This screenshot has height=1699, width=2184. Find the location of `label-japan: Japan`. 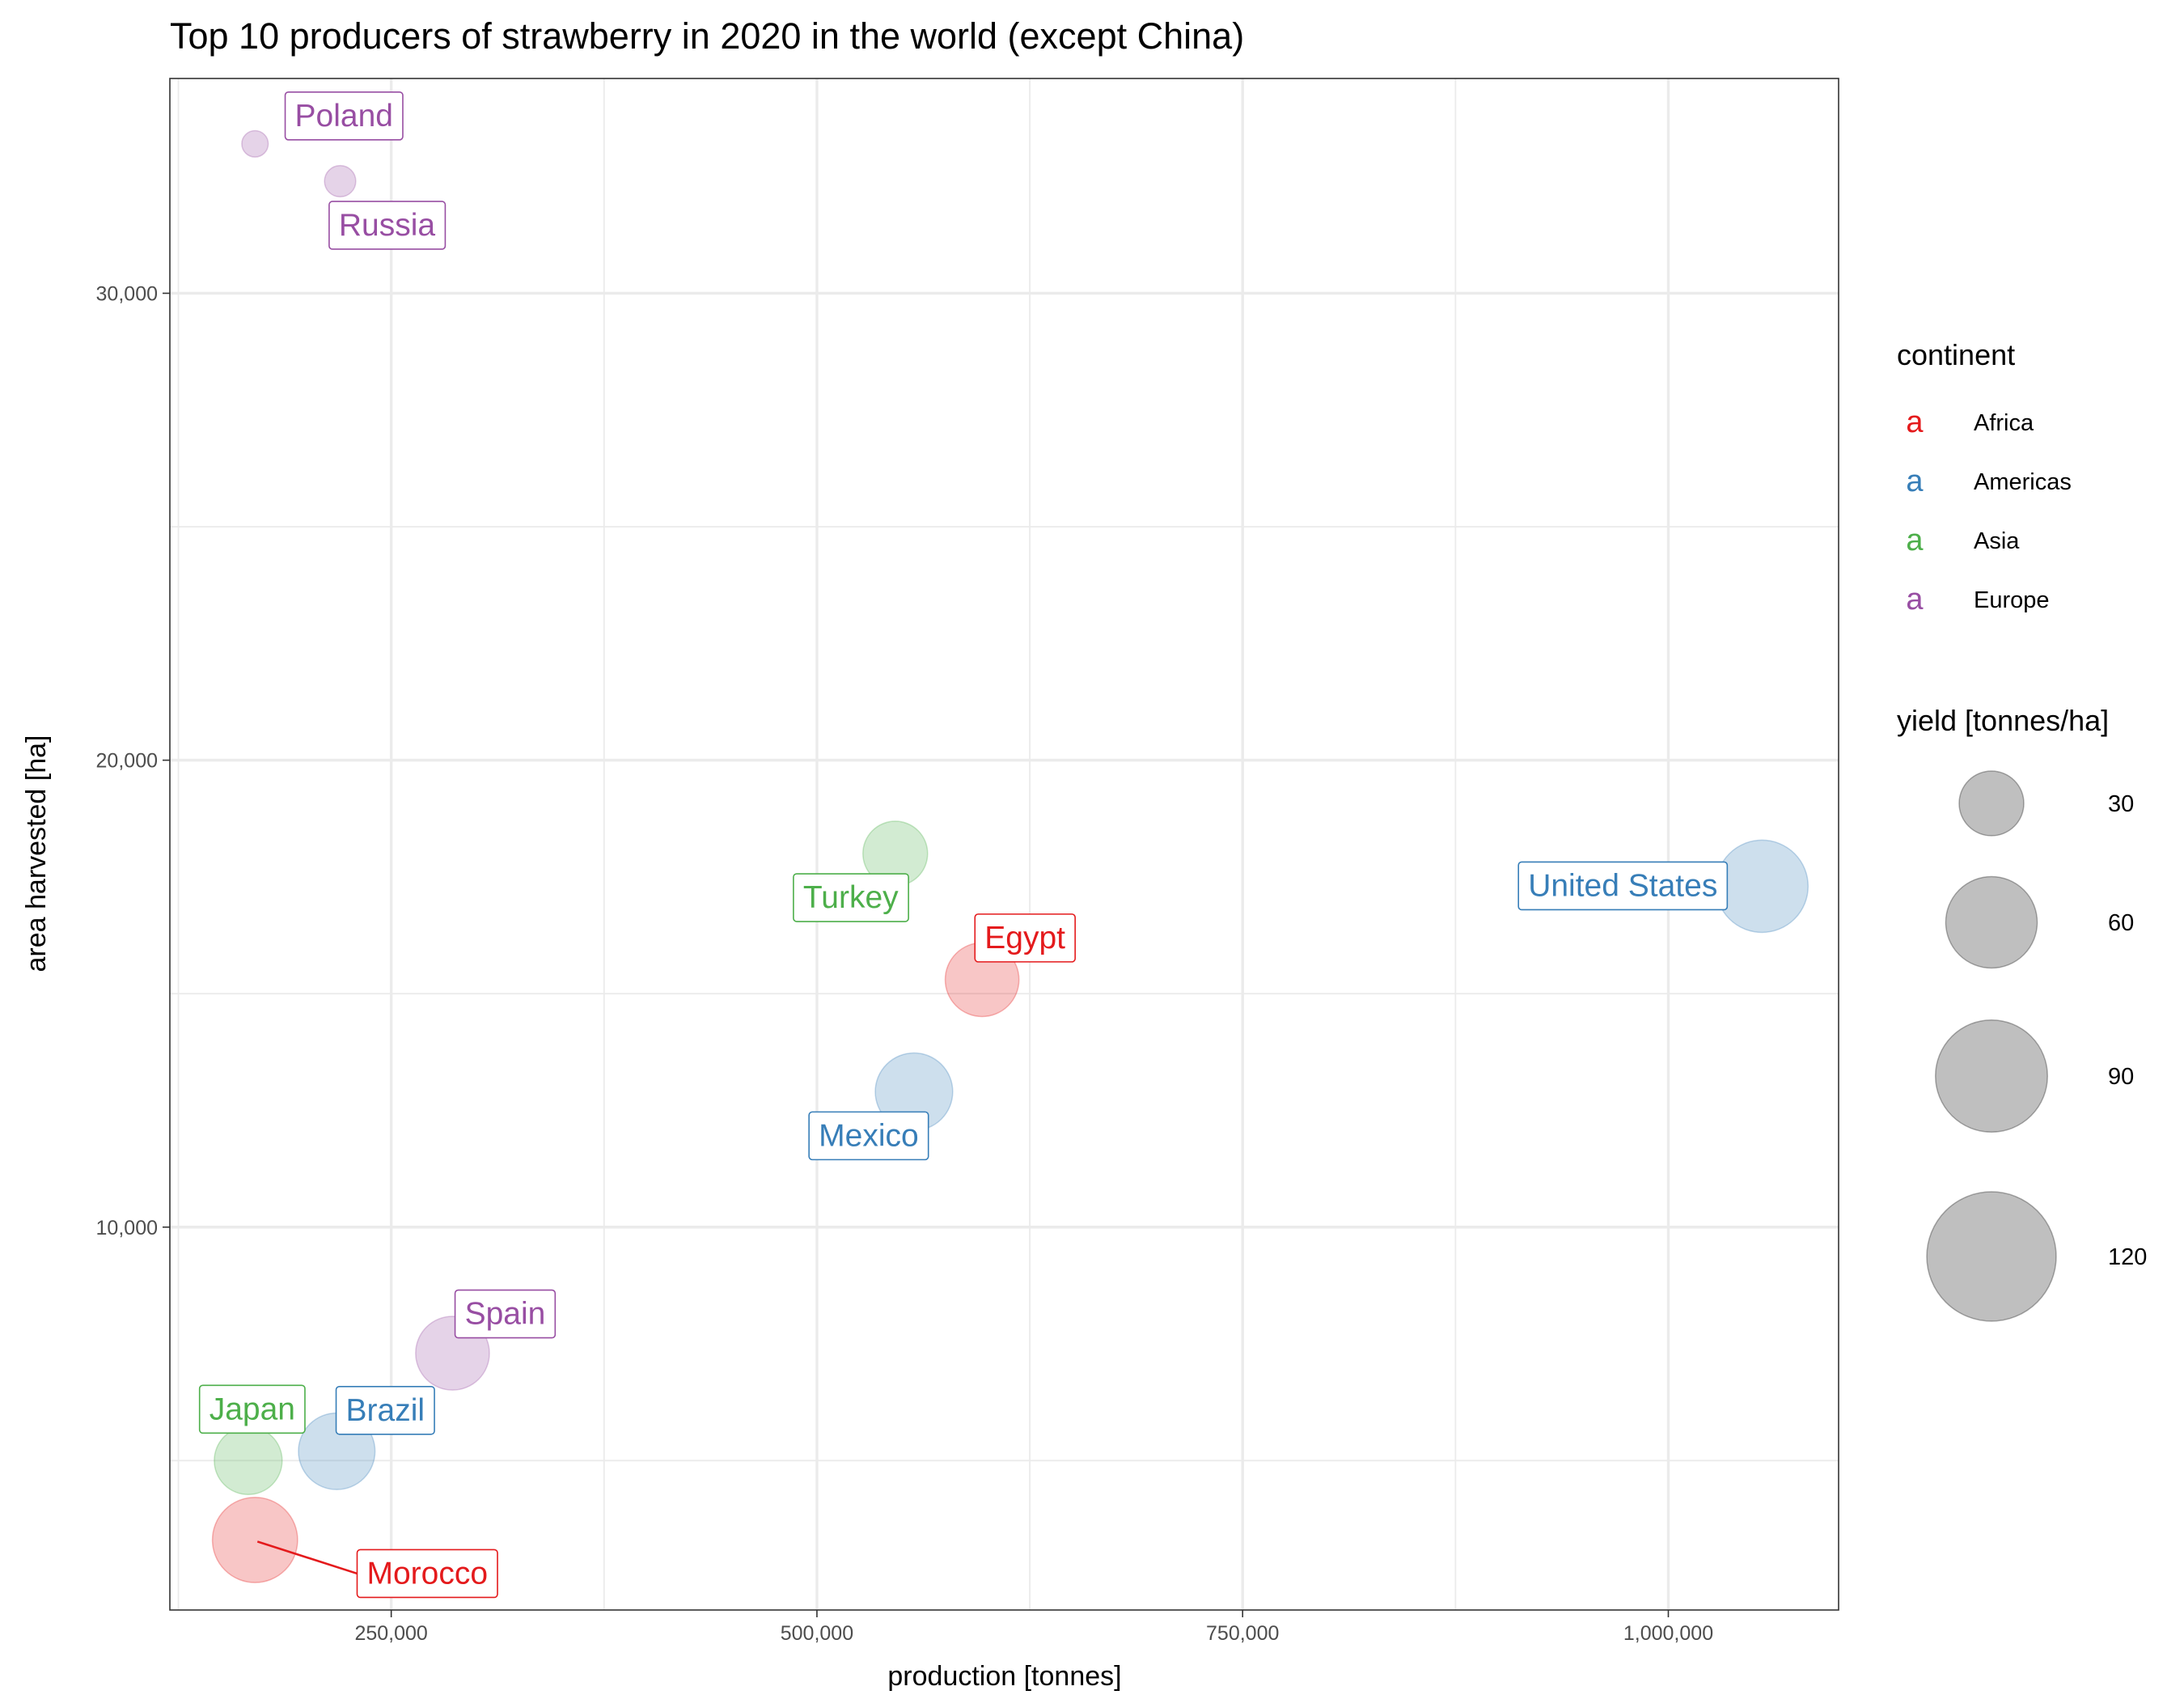

label-japan: Japan is located at coordinates (252, 1409).